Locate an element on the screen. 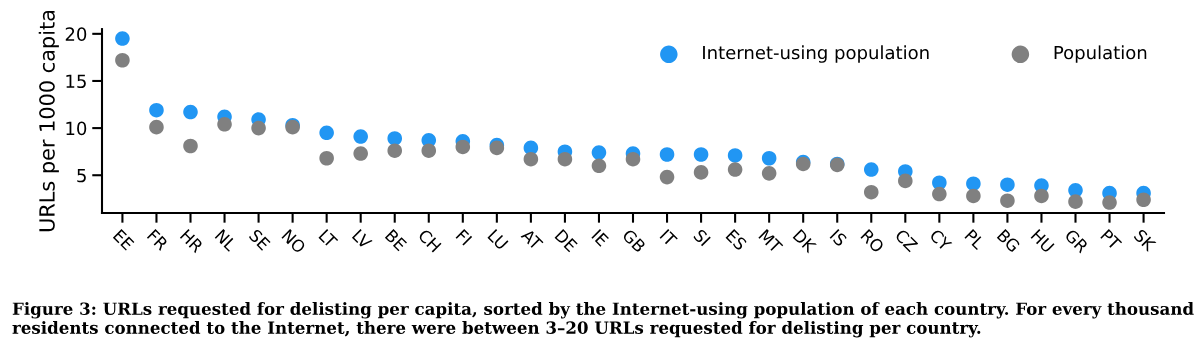 This screenshot has height=364, width=1200. y-tick-label: 10 is located at coordinates (76, 128).